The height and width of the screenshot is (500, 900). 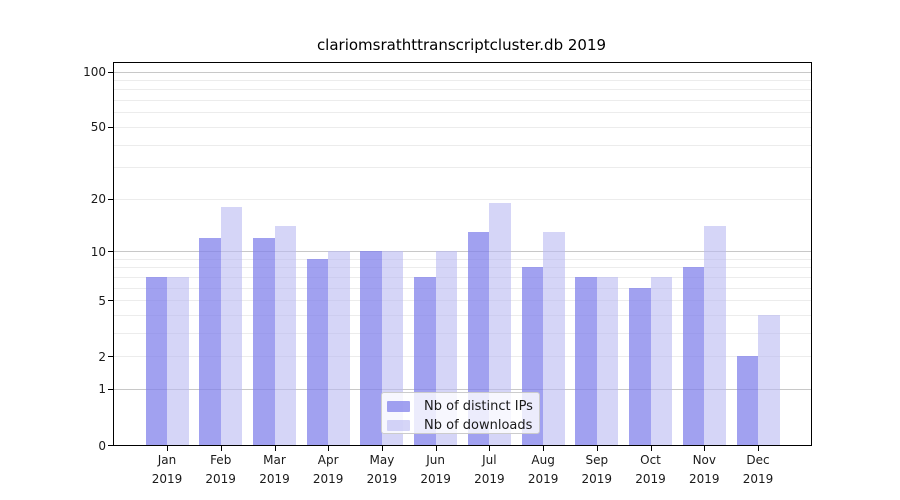 What do you see at coordinates (178, 360) in the screenshot?
I see `bar-downloads-jan` at bounding box center [178, 360].